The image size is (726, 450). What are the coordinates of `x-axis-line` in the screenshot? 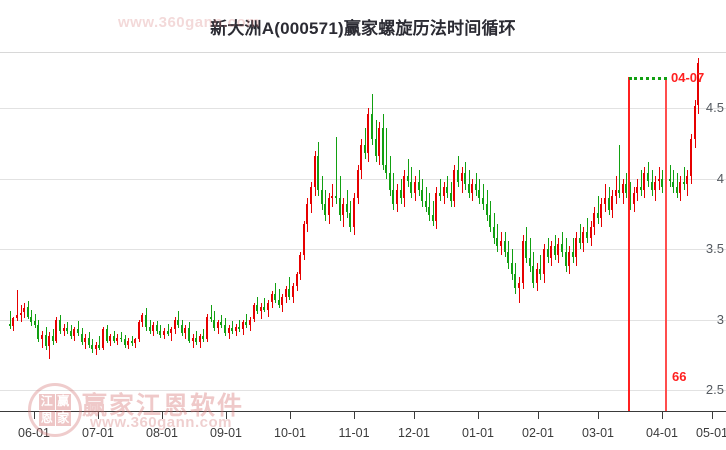 It's located at (363, 411).